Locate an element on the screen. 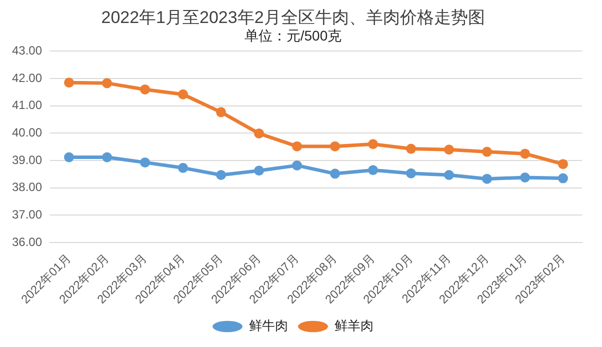 Image resolution: width=602 pixels, height=347 pixels. chart-title: 2022年1月至2023年2月全区牛肉、羊肉价格走势图 is located at coordinates (293, 17).